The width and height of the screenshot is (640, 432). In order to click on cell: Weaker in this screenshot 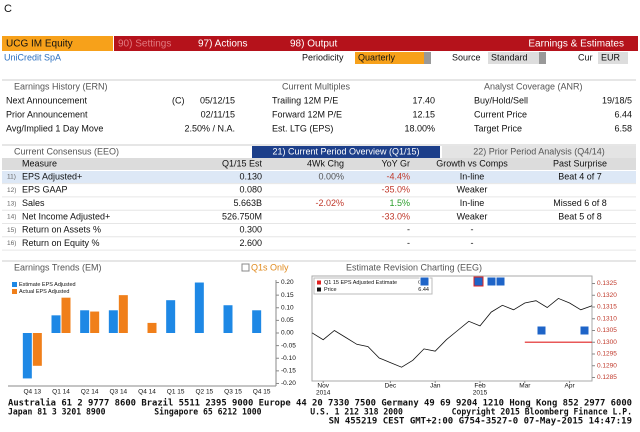, I will do `click(472, 190)`.